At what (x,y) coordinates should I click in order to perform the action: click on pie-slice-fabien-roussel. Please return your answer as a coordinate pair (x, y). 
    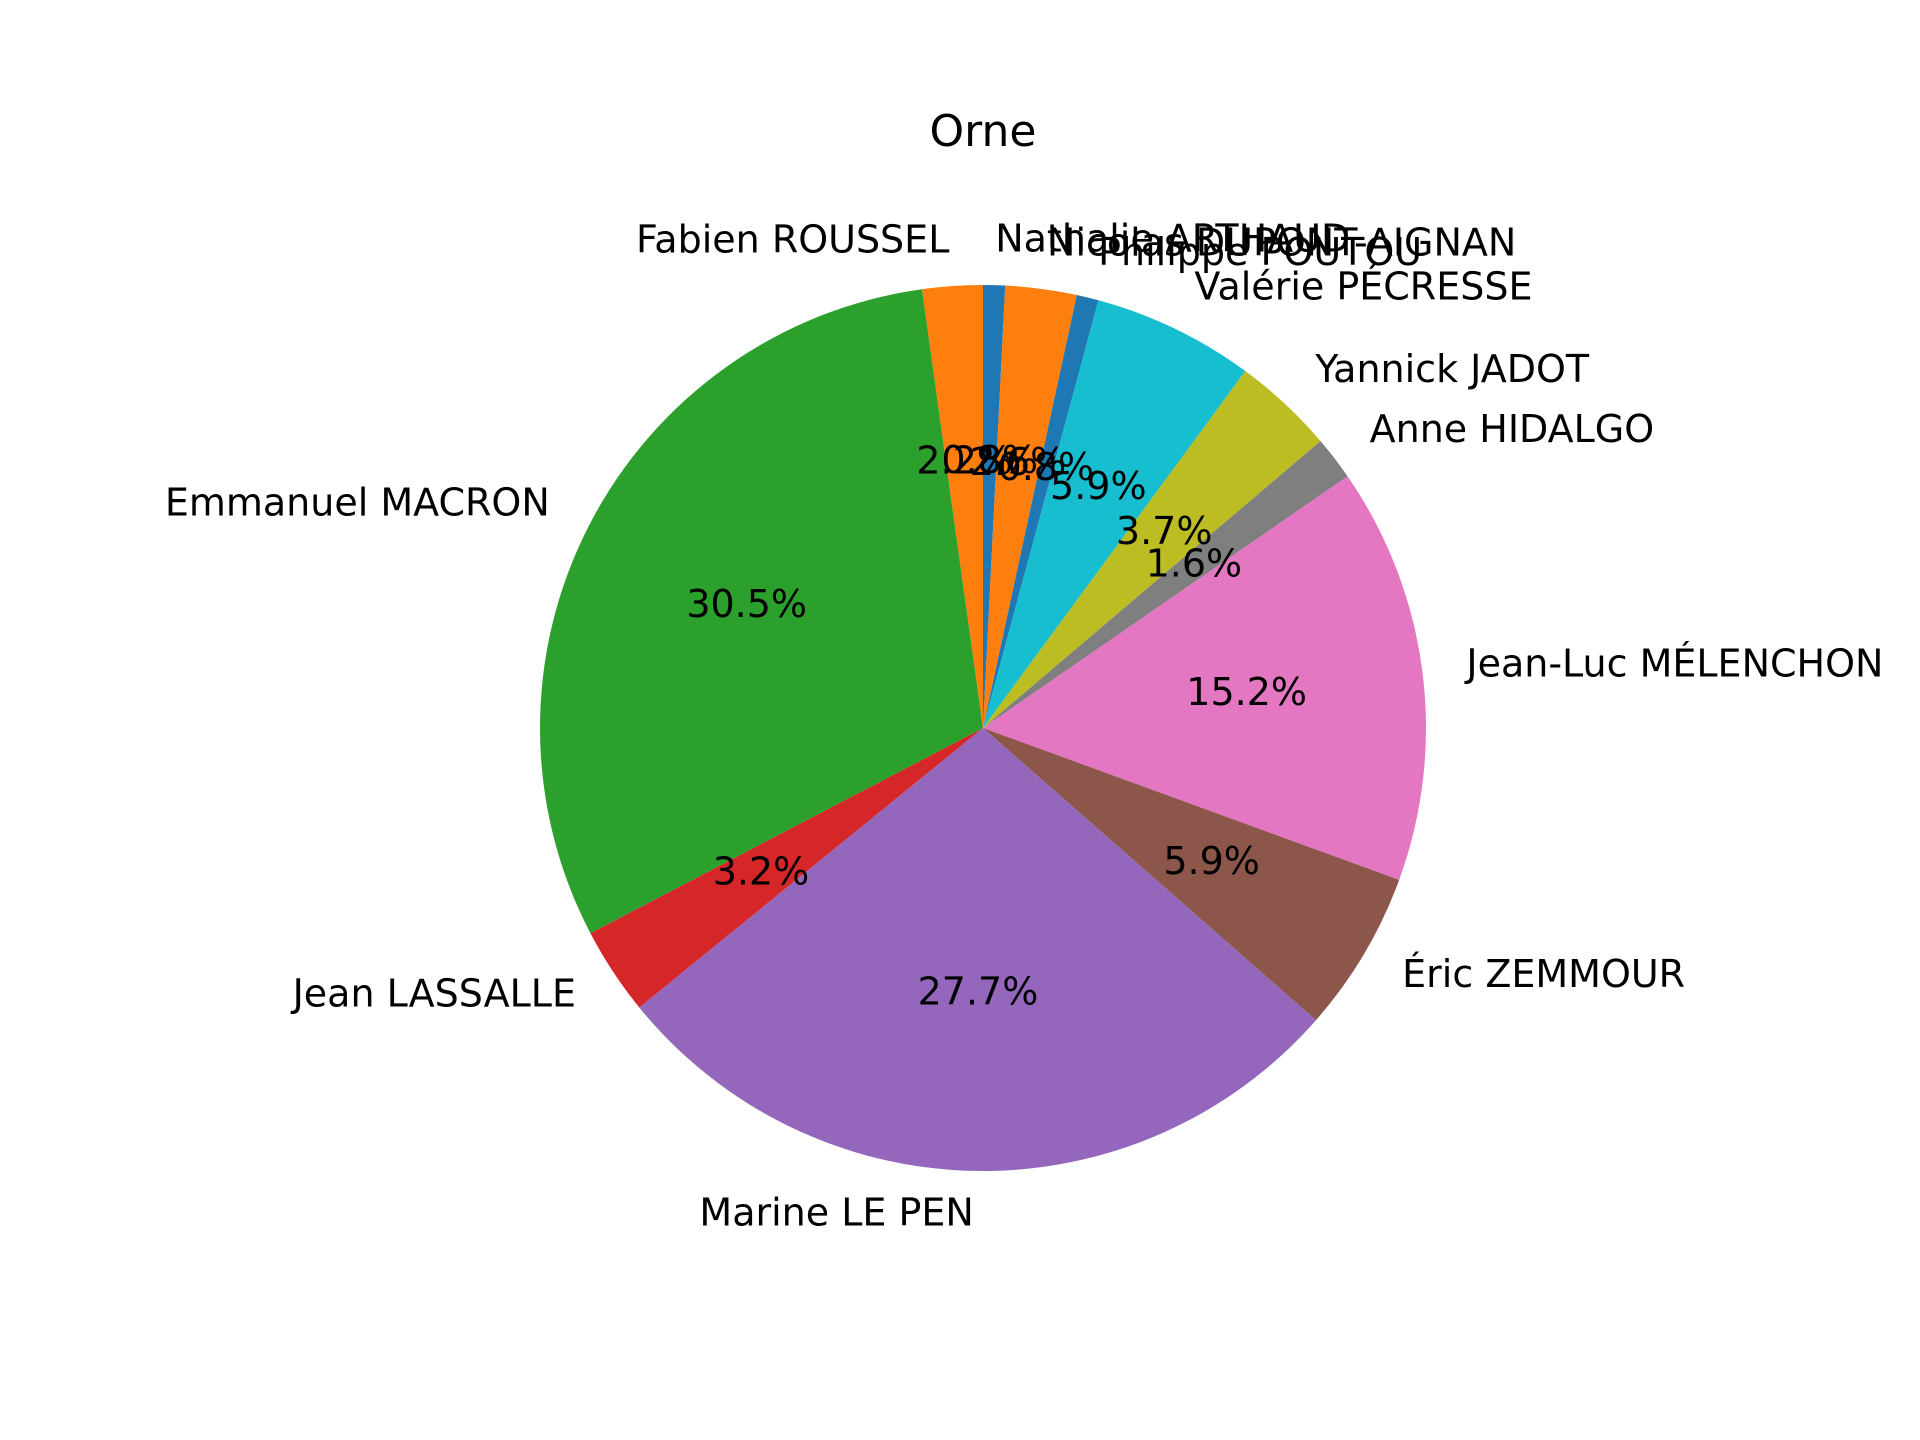
    Looking at the image, I should click on (952, 506).